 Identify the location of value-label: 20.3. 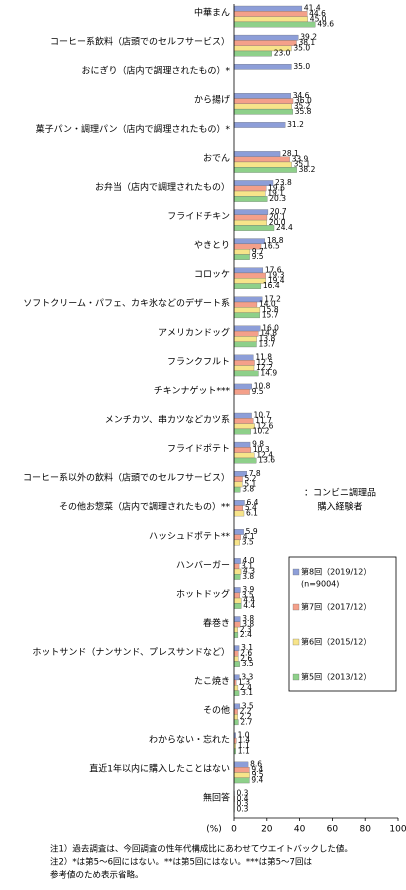
(277, 198).